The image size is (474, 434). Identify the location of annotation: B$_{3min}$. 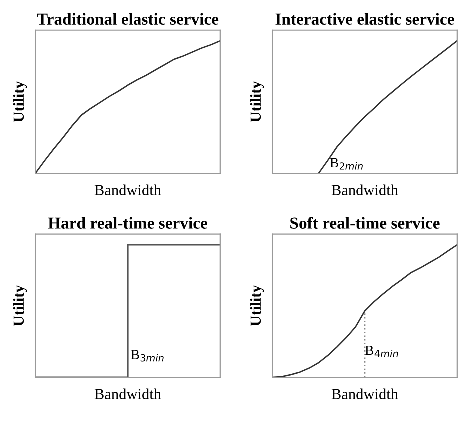
(147, 356).